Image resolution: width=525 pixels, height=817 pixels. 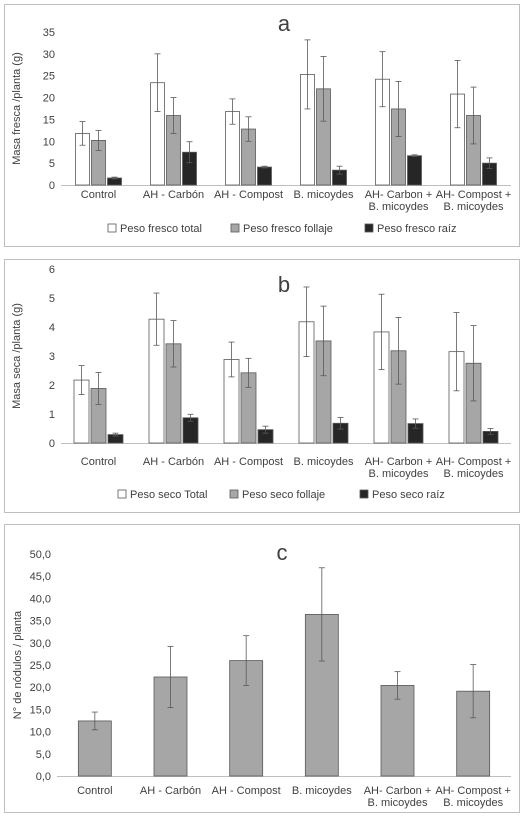 I want to click on chart-title: a, so click(x=284, y=23).